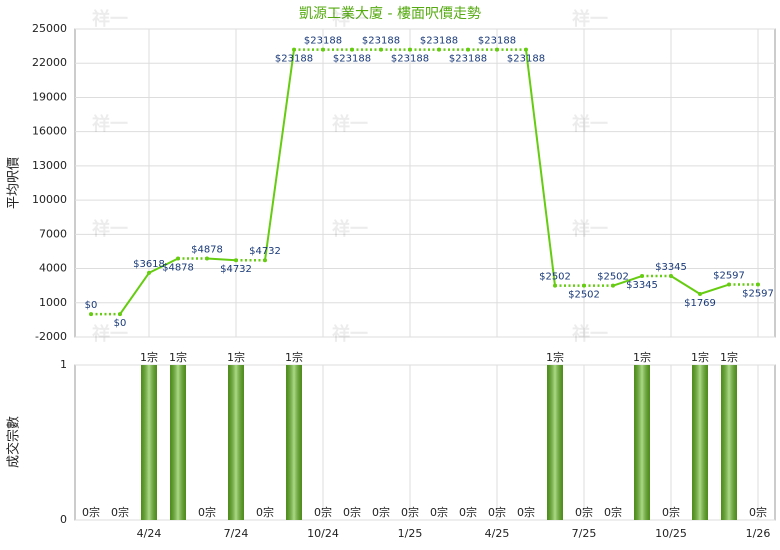  What do you see at coordinates (63, 364) in the screenshot?
I see `y-tick-label: 1` at bounding box center [63, 364].